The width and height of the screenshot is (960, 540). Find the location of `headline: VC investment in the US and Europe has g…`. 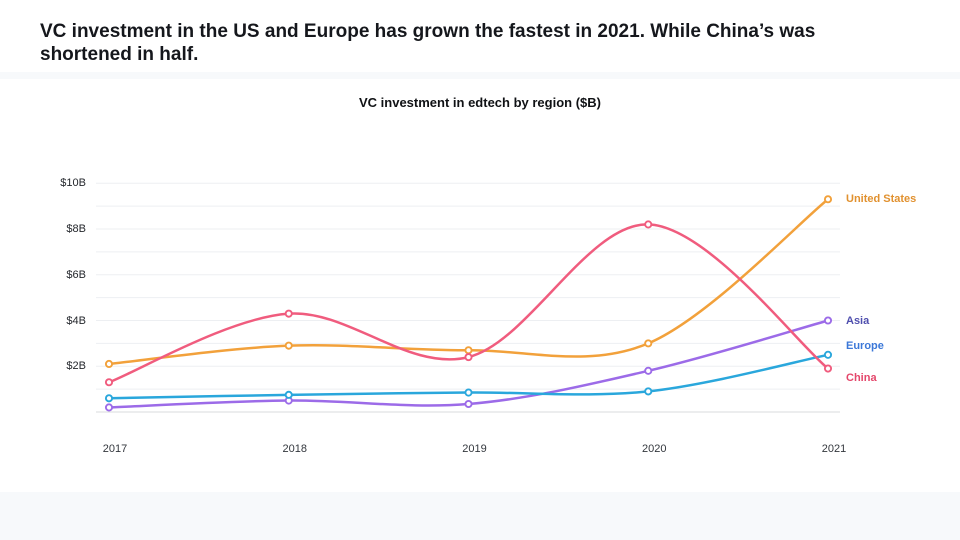

headline: VC investment in the US and Europe has g… is located at coordinates (428, 43).